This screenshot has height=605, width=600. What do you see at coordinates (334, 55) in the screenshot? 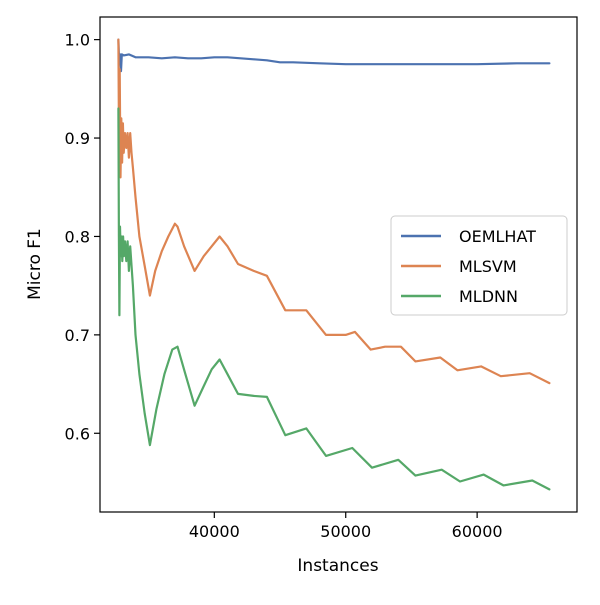
I see `series-line-oemlhat` at bounding box center [334, 55].